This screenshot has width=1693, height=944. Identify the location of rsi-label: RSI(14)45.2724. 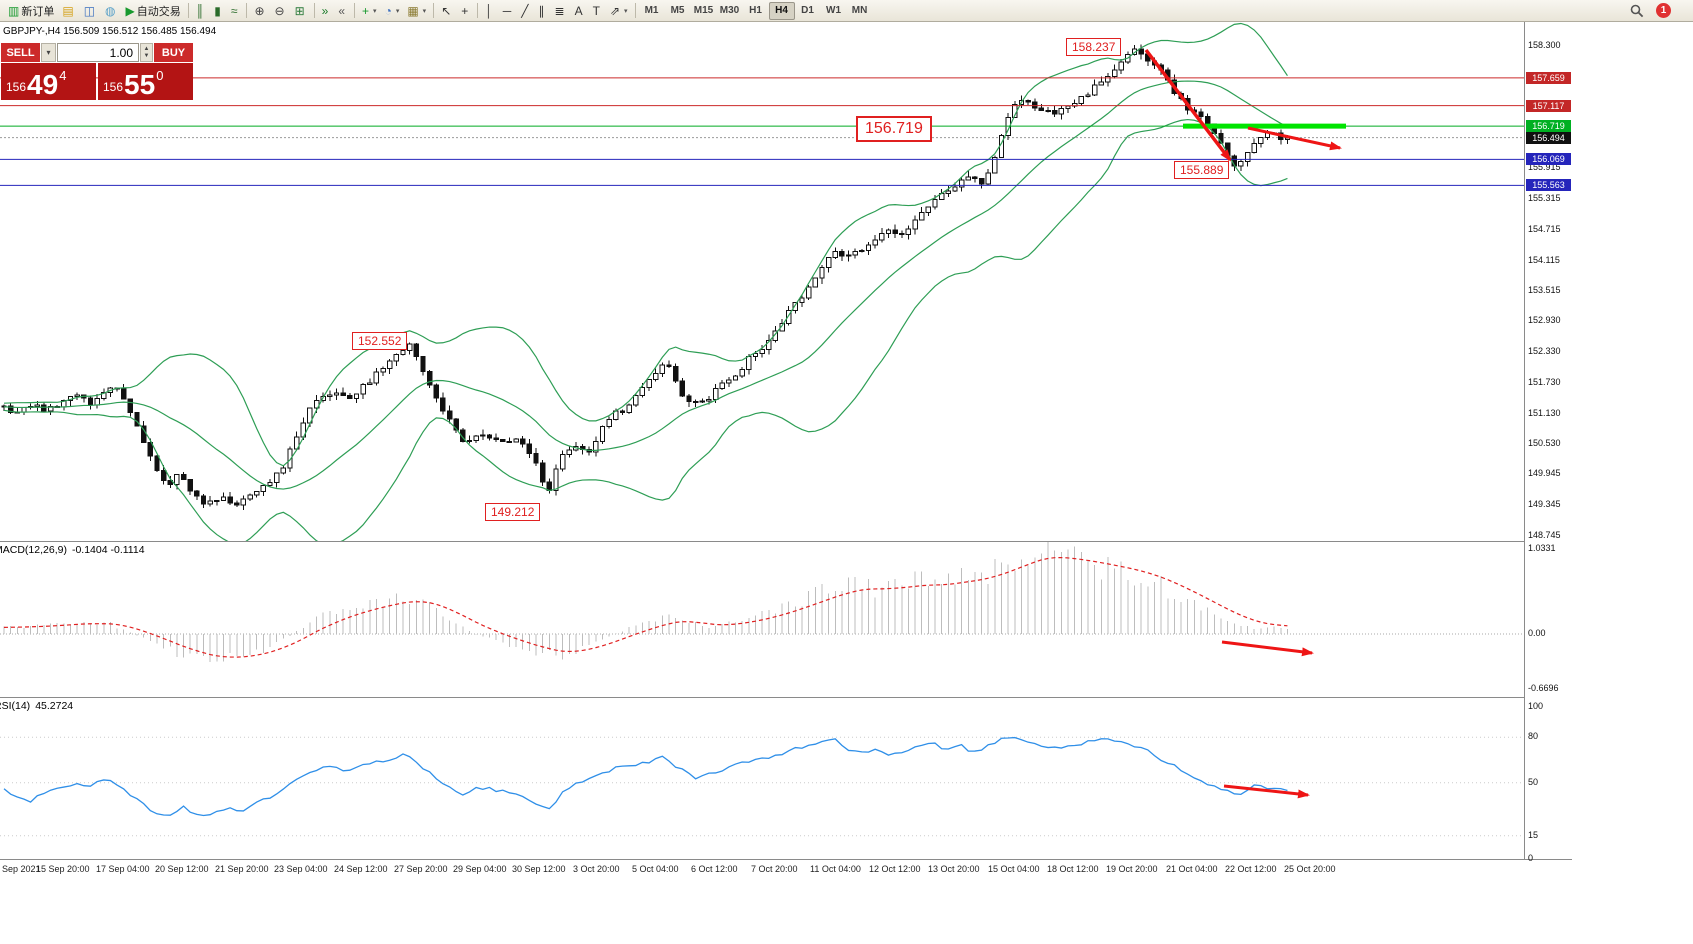
(37, 706).